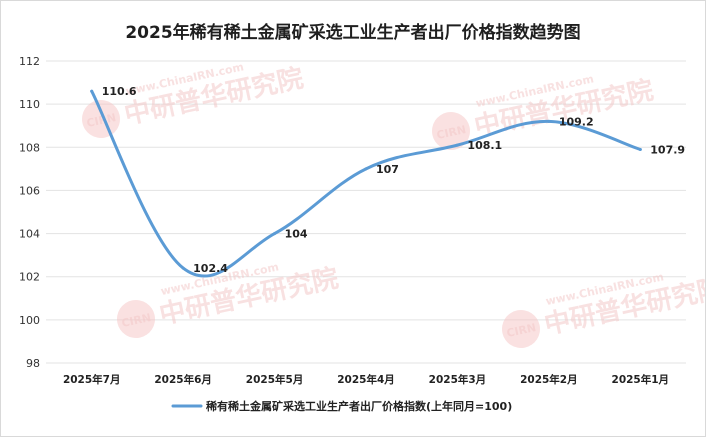 This screenshot has width=706, height=437. I want to click on y-tick-label: 112, so click(29, 61).